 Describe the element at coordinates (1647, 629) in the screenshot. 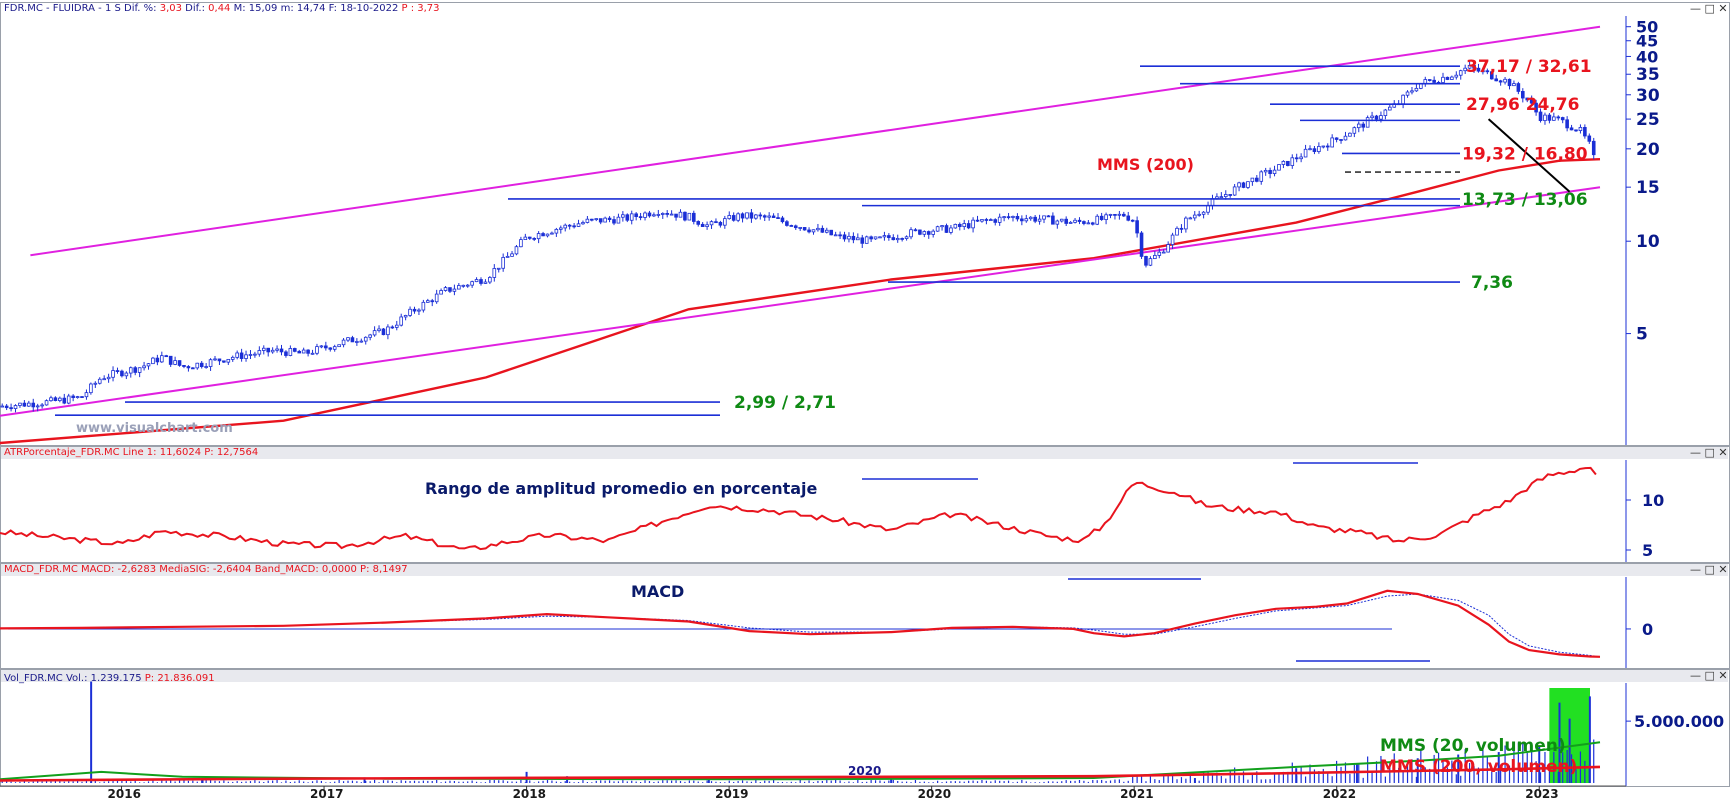

I see `y-tick-label: 0` at that location.